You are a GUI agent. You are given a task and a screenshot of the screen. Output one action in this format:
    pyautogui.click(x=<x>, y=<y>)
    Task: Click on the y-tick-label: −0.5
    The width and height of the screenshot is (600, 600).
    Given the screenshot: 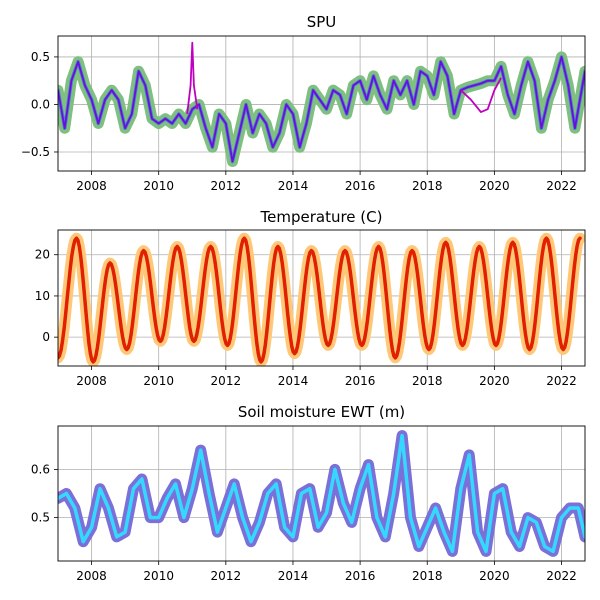 What is the action you would take?
    pyautogui.click(x=35, y=152)
    